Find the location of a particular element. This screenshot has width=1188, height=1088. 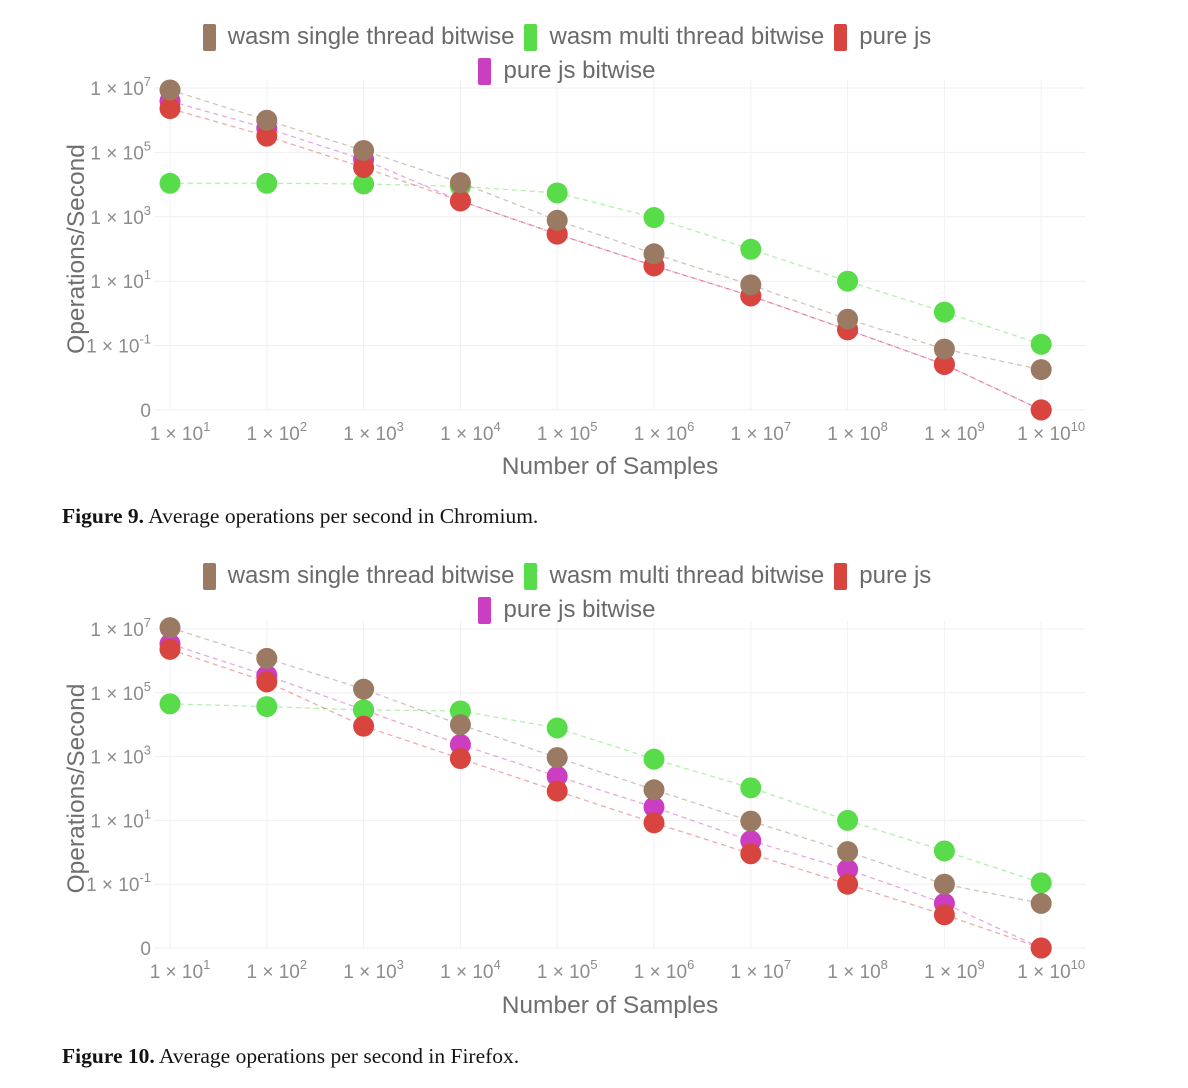

legend-swatch-pure-js-bitwise is located at coordinates (485, 71).